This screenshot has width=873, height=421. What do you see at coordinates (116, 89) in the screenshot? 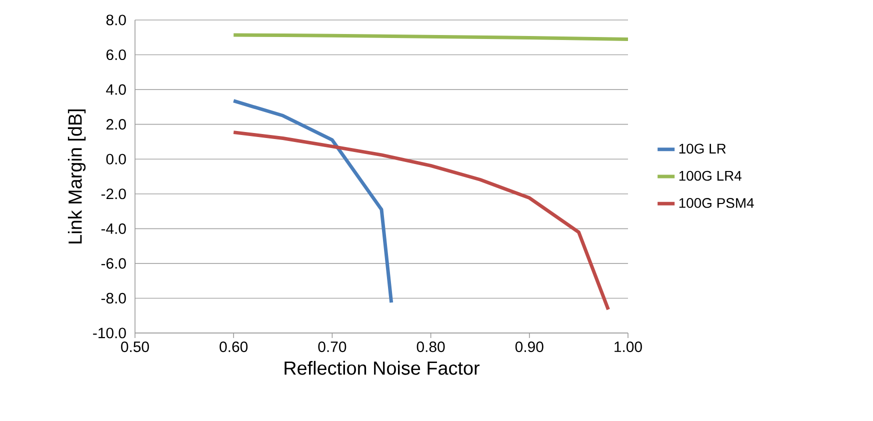
I see `y-tick-label: 4.0` at bounding box center [116, 89].